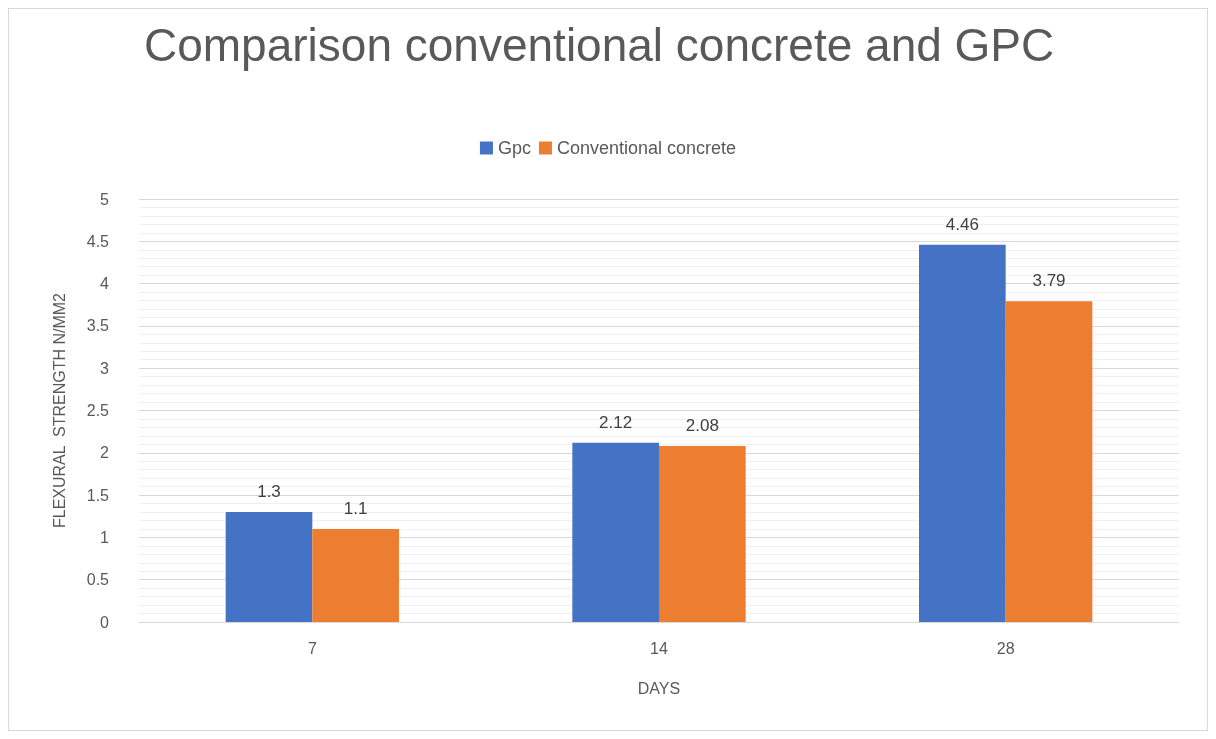 The width and height of the screenshot is (1216, 739). Describe the element at coordinates (59, 410) in the screenshot. I see `y-axis-title: FLEXURAL STRENGTH N/MM2` at that location.